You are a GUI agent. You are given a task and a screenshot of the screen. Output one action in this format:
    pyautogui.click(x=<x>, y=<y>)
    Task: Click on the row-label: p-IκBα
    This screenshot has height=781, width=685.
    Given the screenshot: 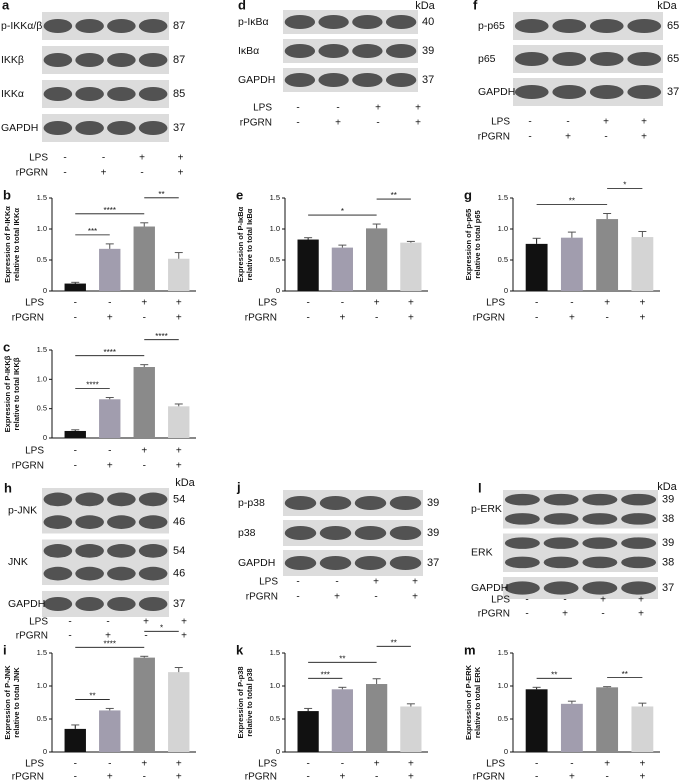 What is the action you would take?
    pyautogui.click(x=253, y=22)
    